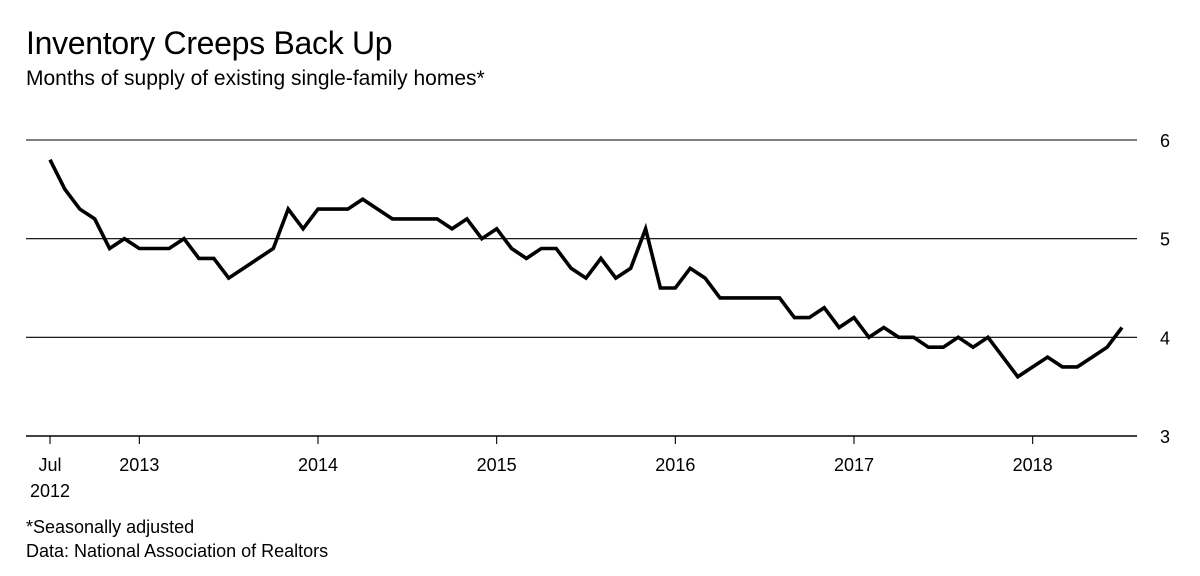 This screenshot has width=1200, height=576. I want to click on y-tick-label: 3, so click(1165, 437).